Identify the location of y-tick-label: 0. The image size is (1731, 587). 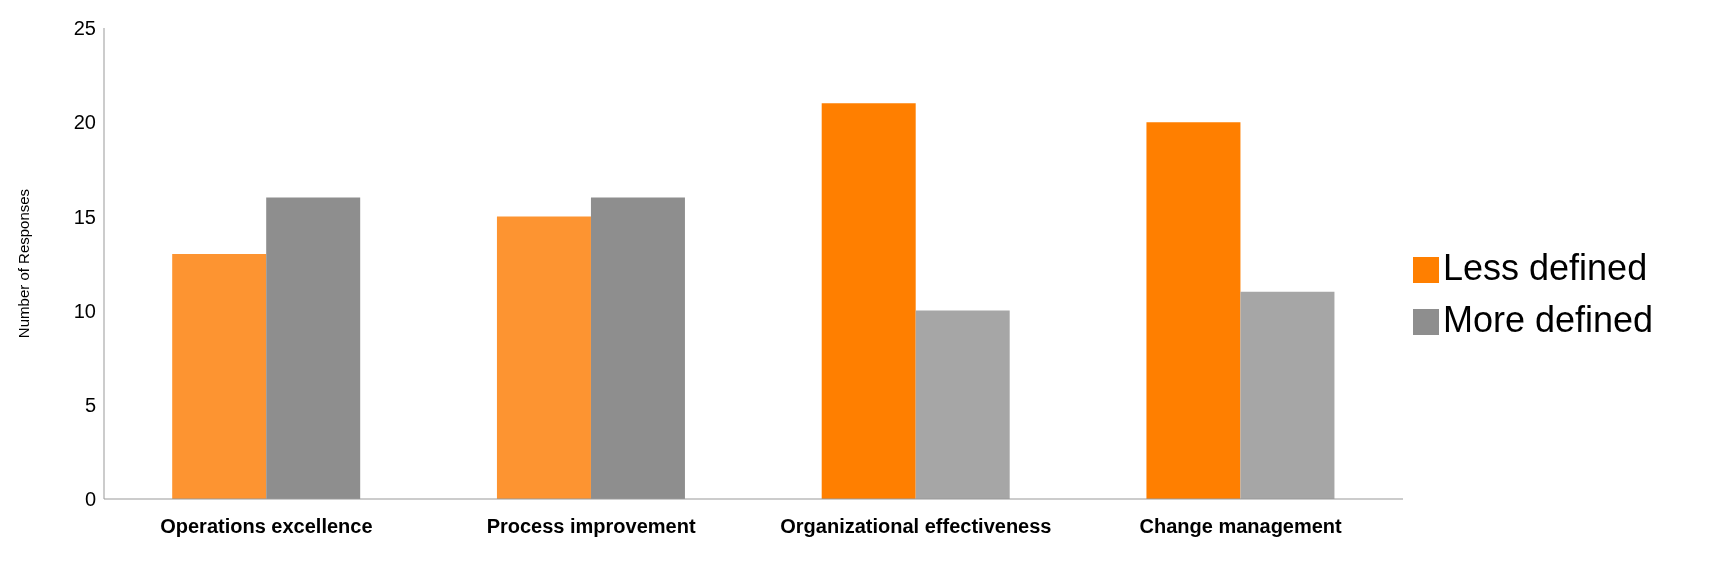
(90, 499).